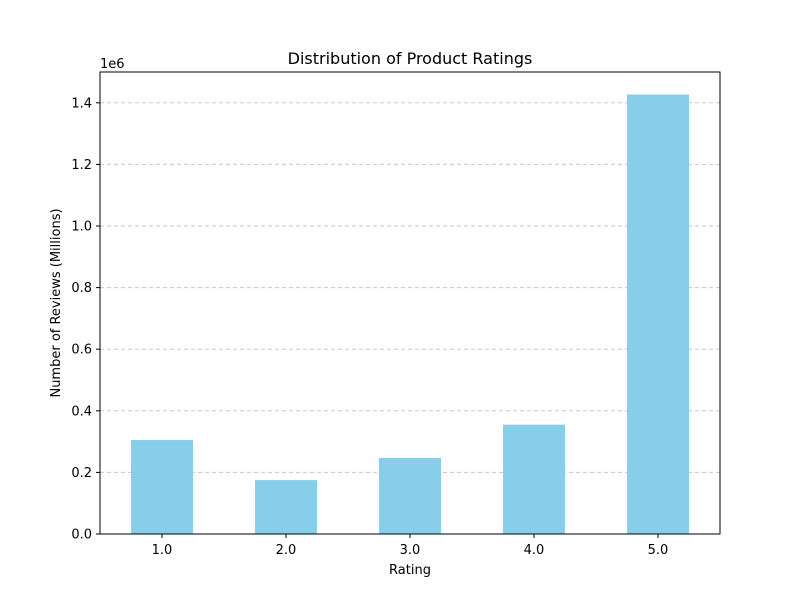 The width and height of the screenshot is (800, 605). Describe the element at coordinates (410, 570) in the screenshot. I see `x-axis-label: Rating` at that location.